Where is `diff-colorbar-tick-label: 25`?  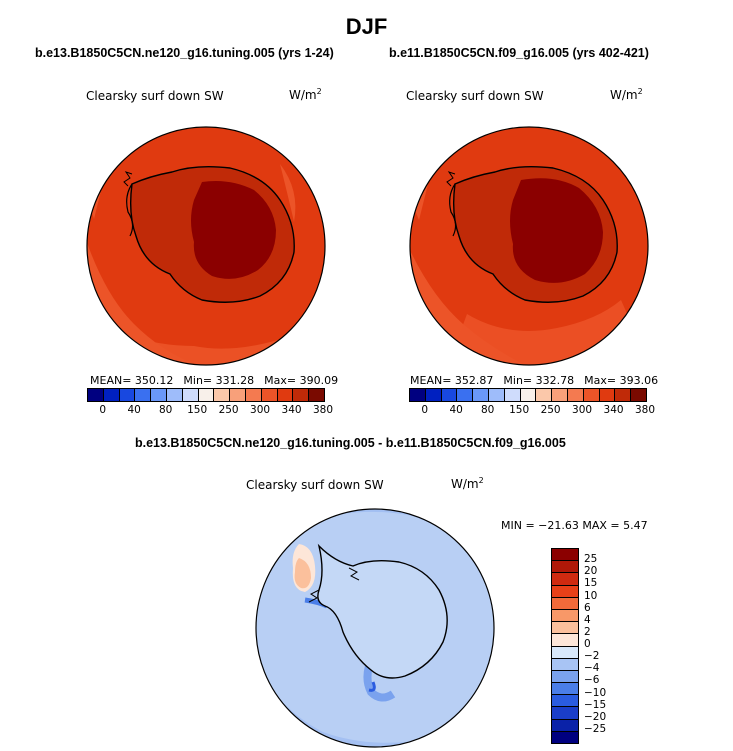 diff-colorbar-tick-label: 25 is located at coordinates (591, 559).